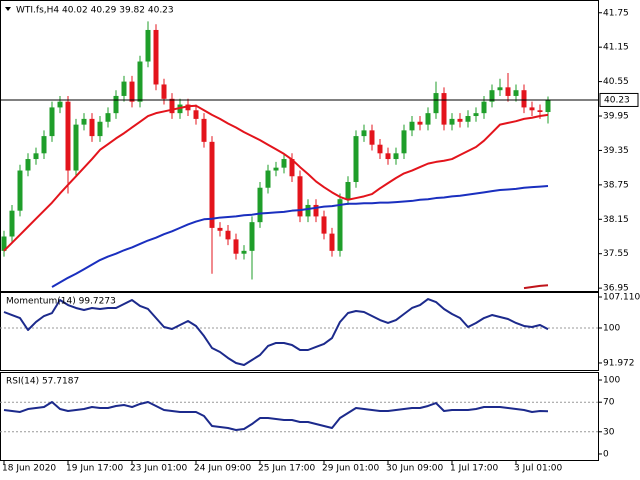  Describe the element at coordinates (621, 298) in the screenshot. I see `y-tick-label: 107.1101` at that location.